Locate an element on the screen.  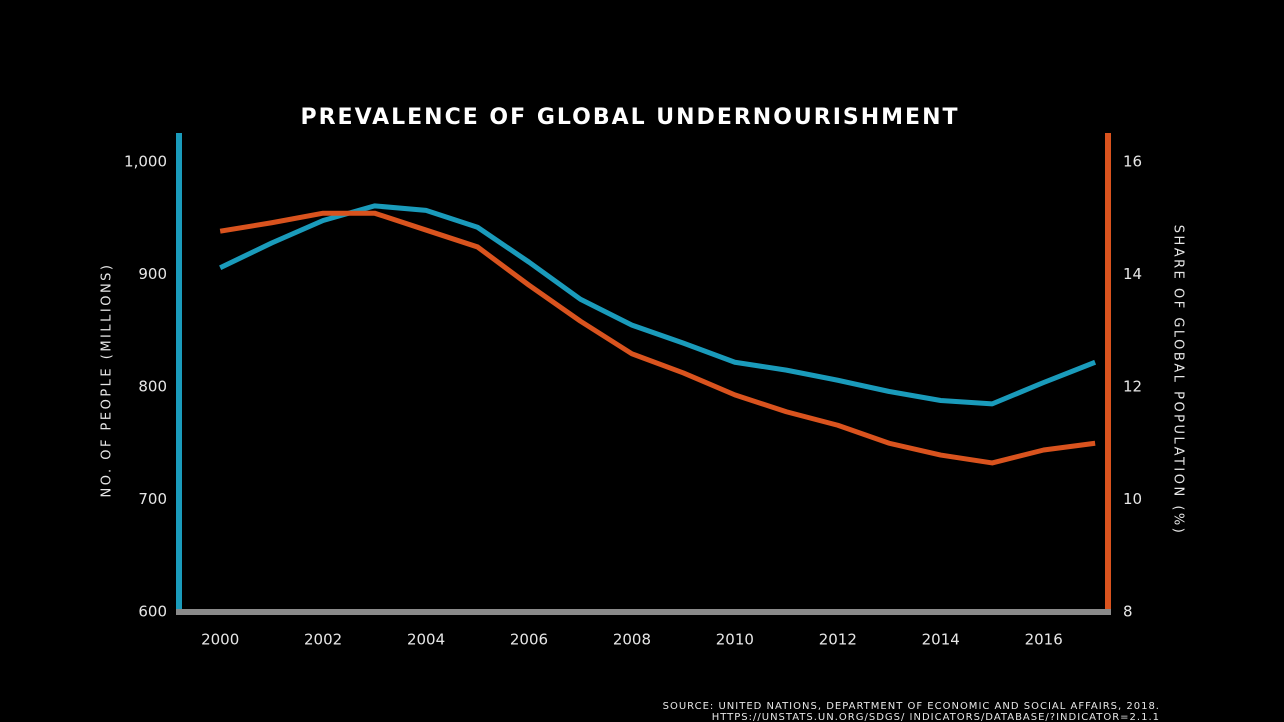
x-tick-label: 2002 is located at coordinates (323, 640).